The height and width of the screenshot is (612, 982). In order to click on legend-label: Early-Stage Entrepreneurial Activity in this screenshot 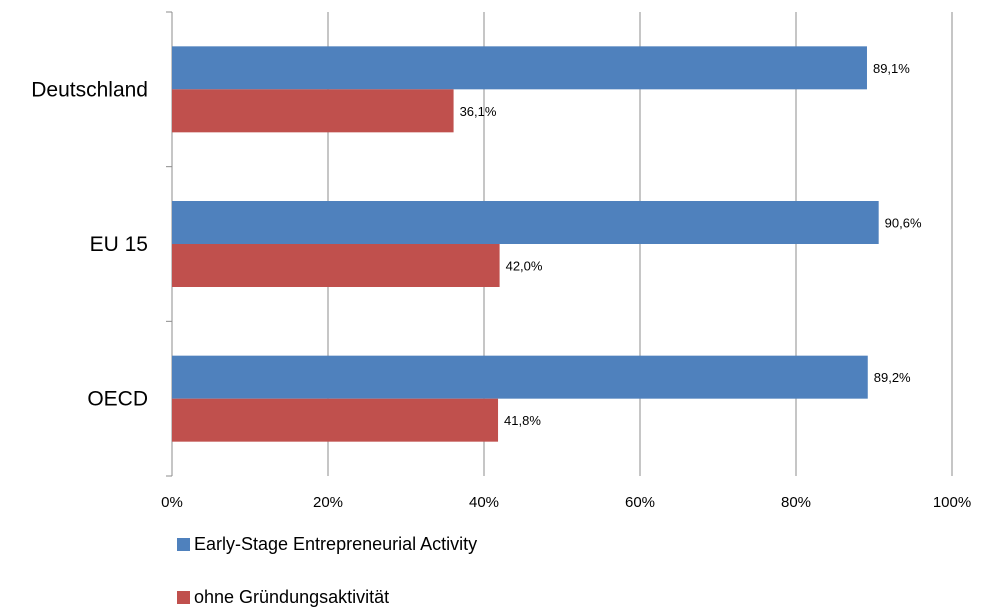, I will do `click(335, 544)`.